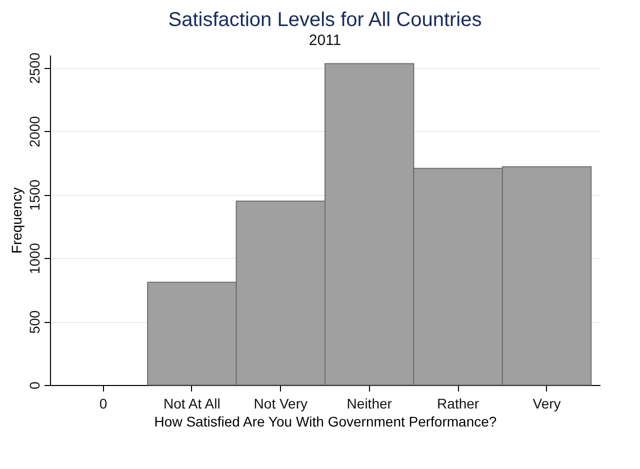 This screenshot has width=640, height=469. What do you see at coordinates (34, 68) in the screenshot?
I see `y-tick-label: 2500` at bounding box center [34, 68].